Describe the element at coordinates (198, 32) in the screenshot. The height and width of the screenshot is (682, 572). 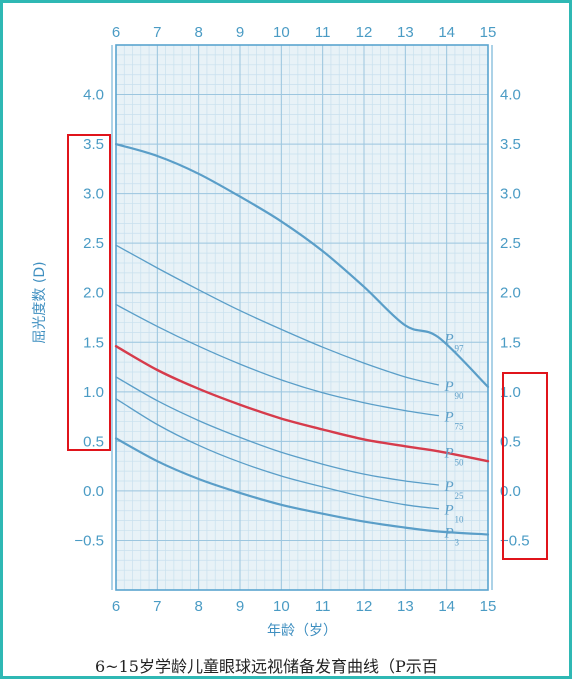
I see `x-tick-label-top: 8` at that location.